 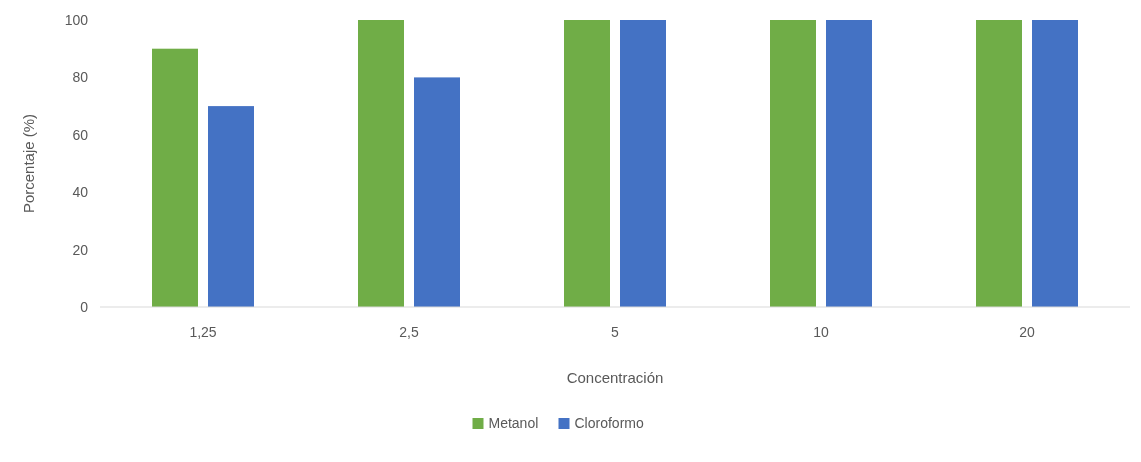 I want to click on x-tick-label: 1,25, so click(x=203, y=332).